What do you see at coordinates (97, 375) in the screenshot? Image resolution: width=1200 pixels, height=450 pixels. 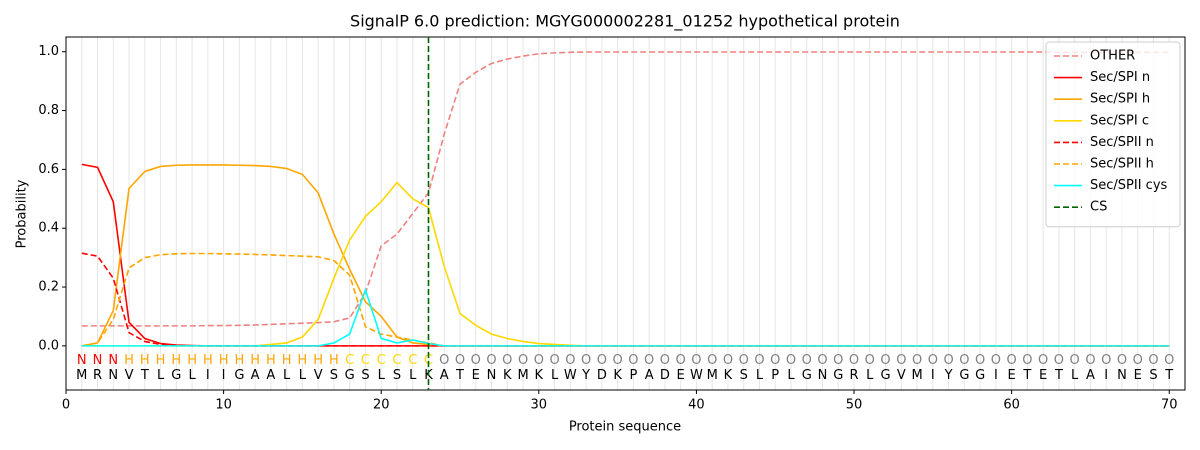 I see `residue: R` at bounding box center [97, 375].